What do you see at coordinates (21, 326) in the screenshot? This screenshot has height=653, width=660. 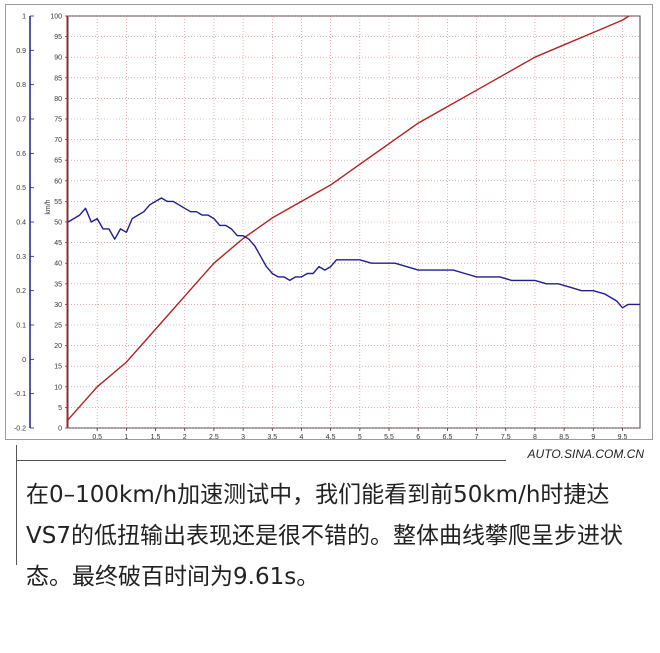 I see `left-axis-tick-label: 0.1` at bounding box center [21, 326].